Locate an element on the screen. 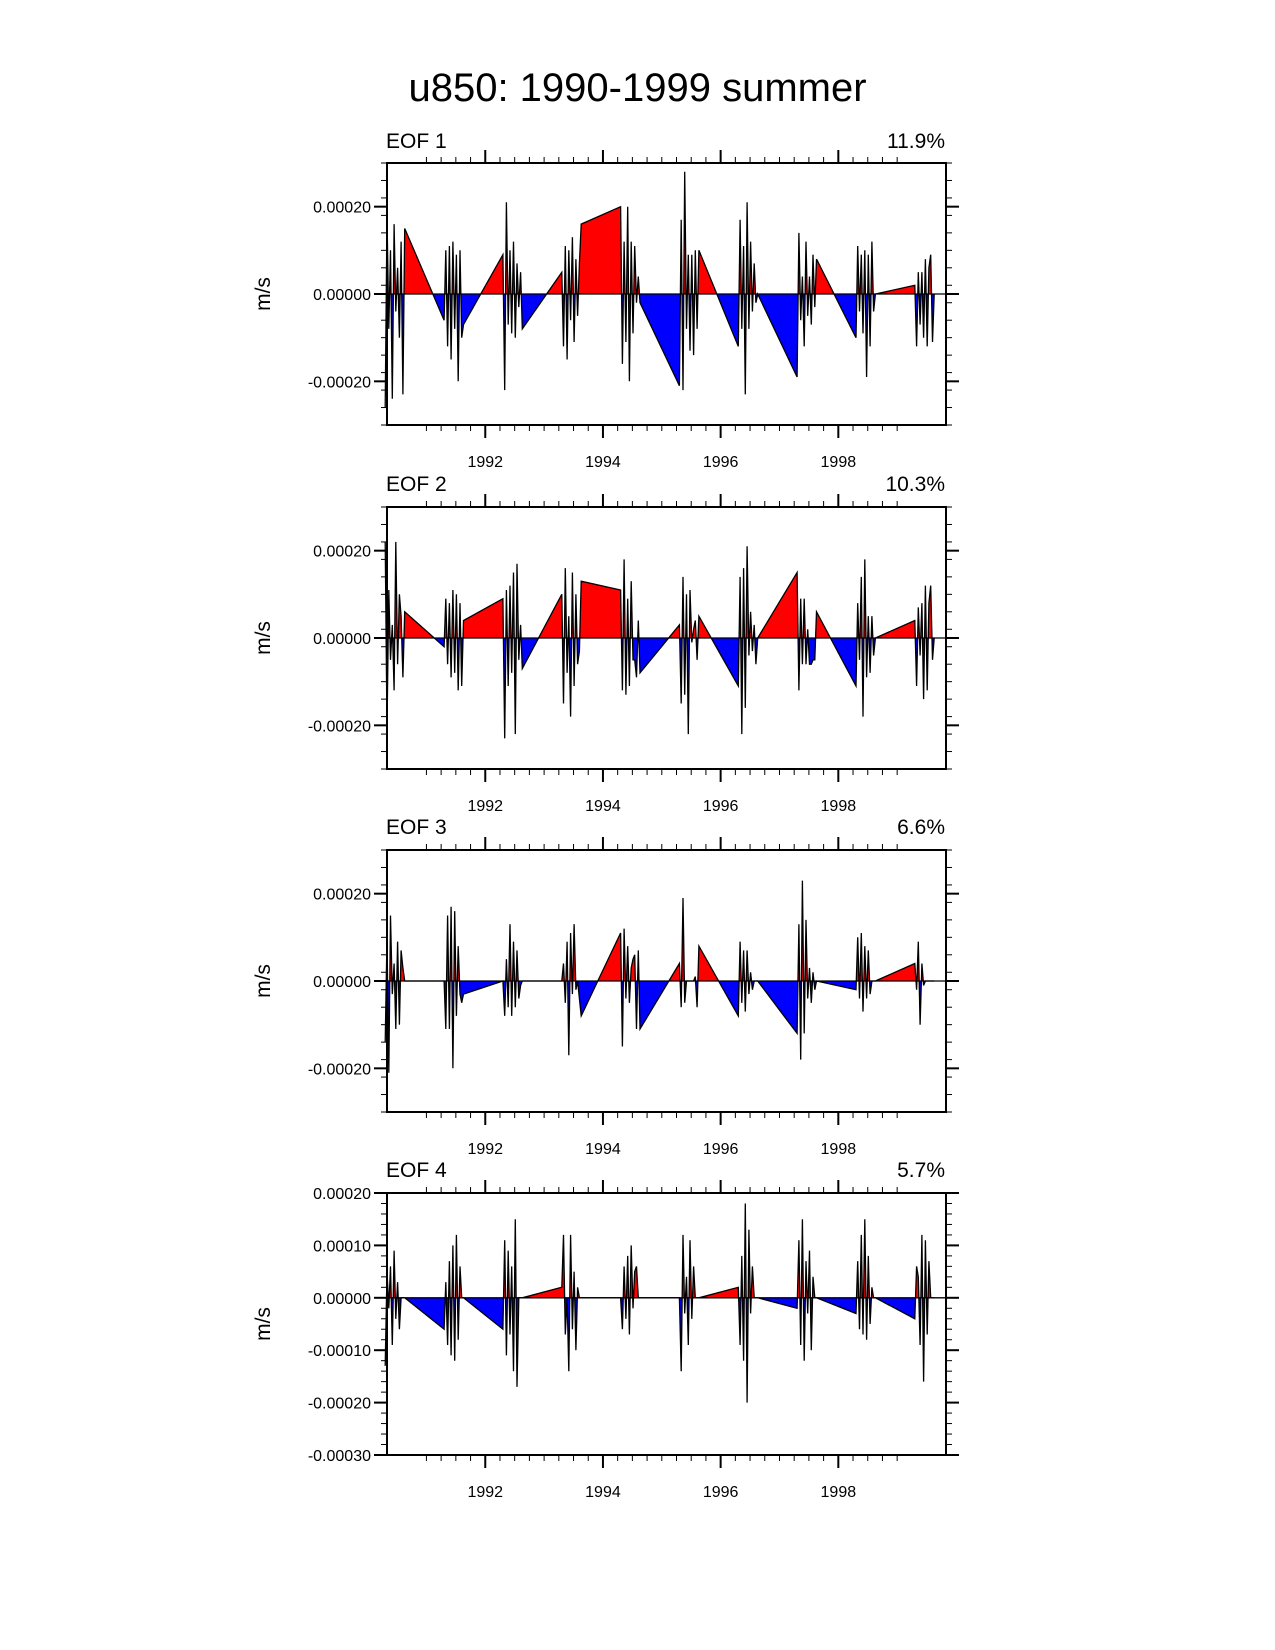 The image size is (1275, 1650). y-tick-label: 0.00010 is located at coordinates (342, 1246).